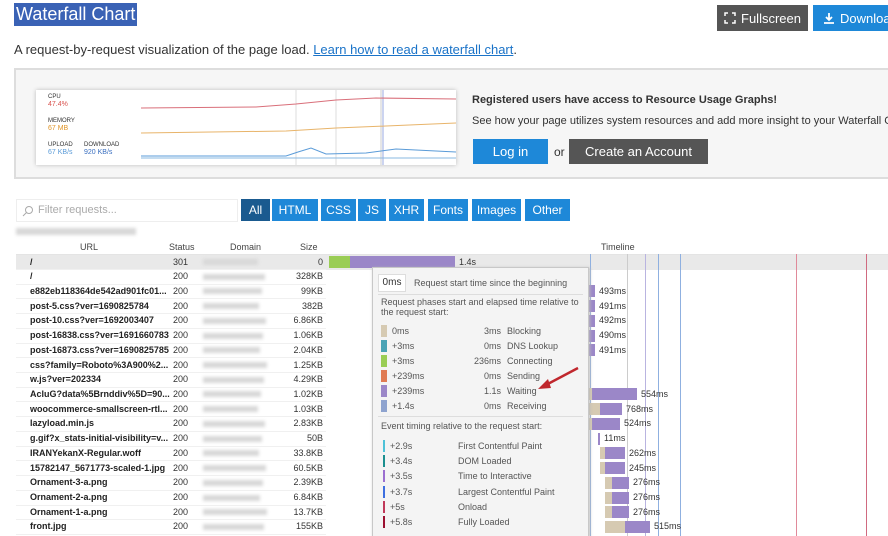  I want to click on graph-lines, so click(298, 127).